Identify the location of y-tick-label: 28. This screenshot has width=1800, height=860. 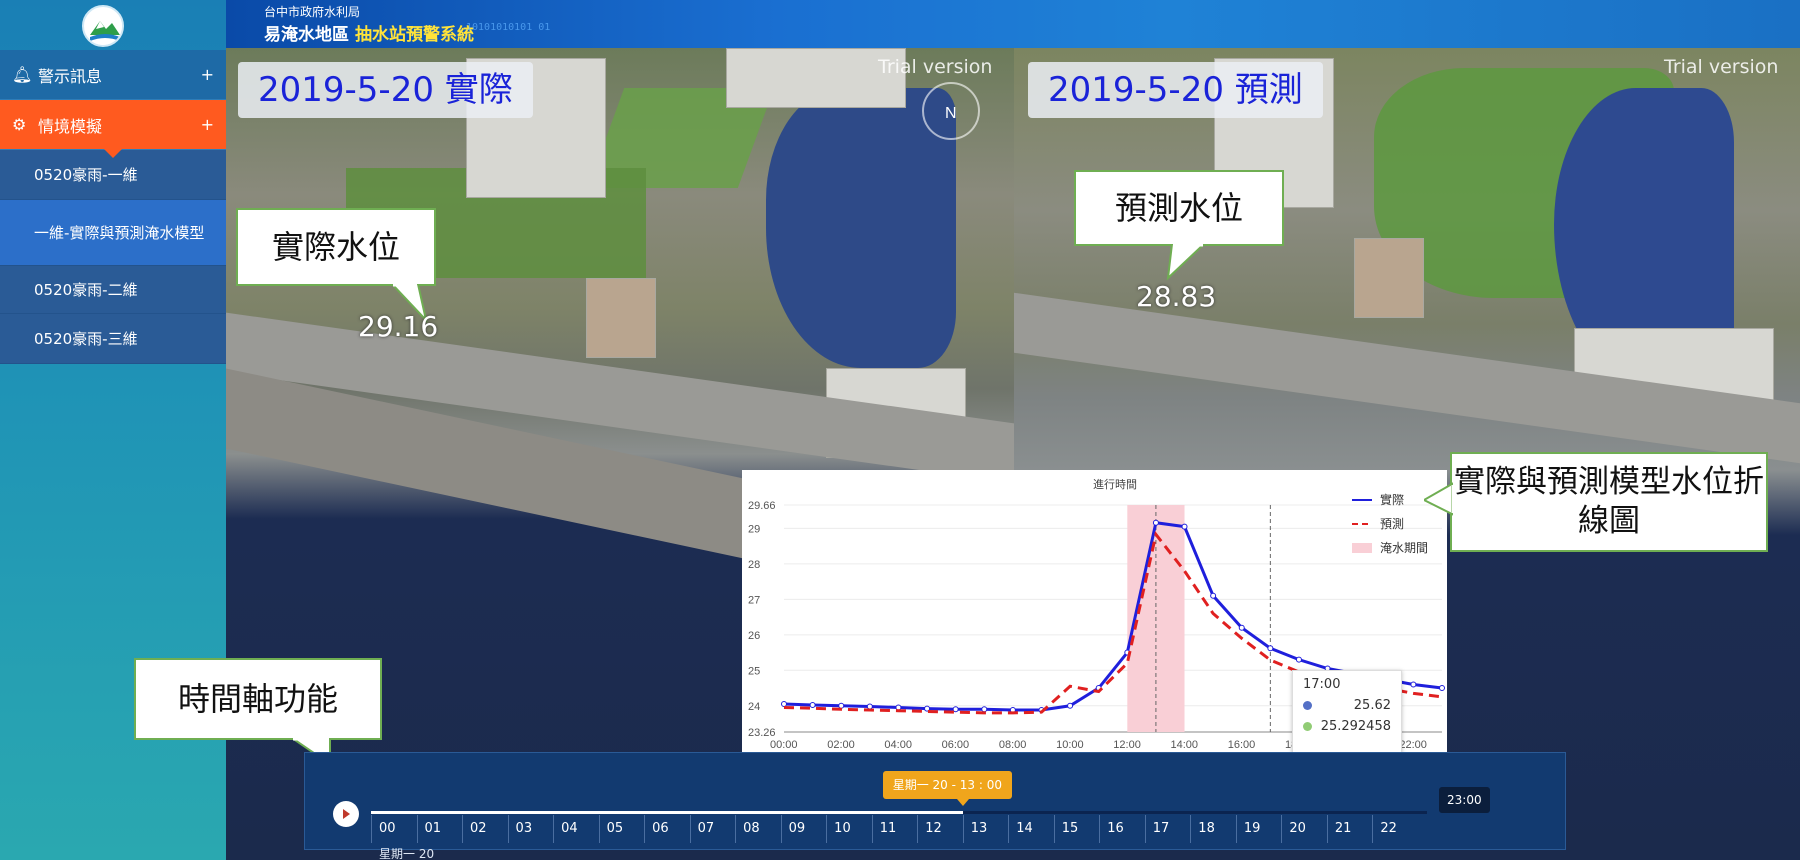
(754, 565).